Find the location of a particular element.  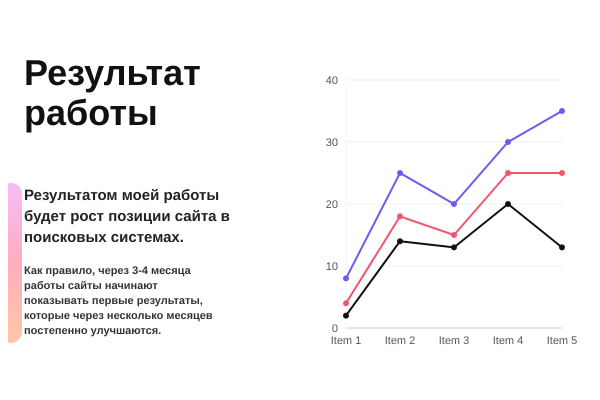

y-tick-label: 20 is located at coordinates (332, 204).